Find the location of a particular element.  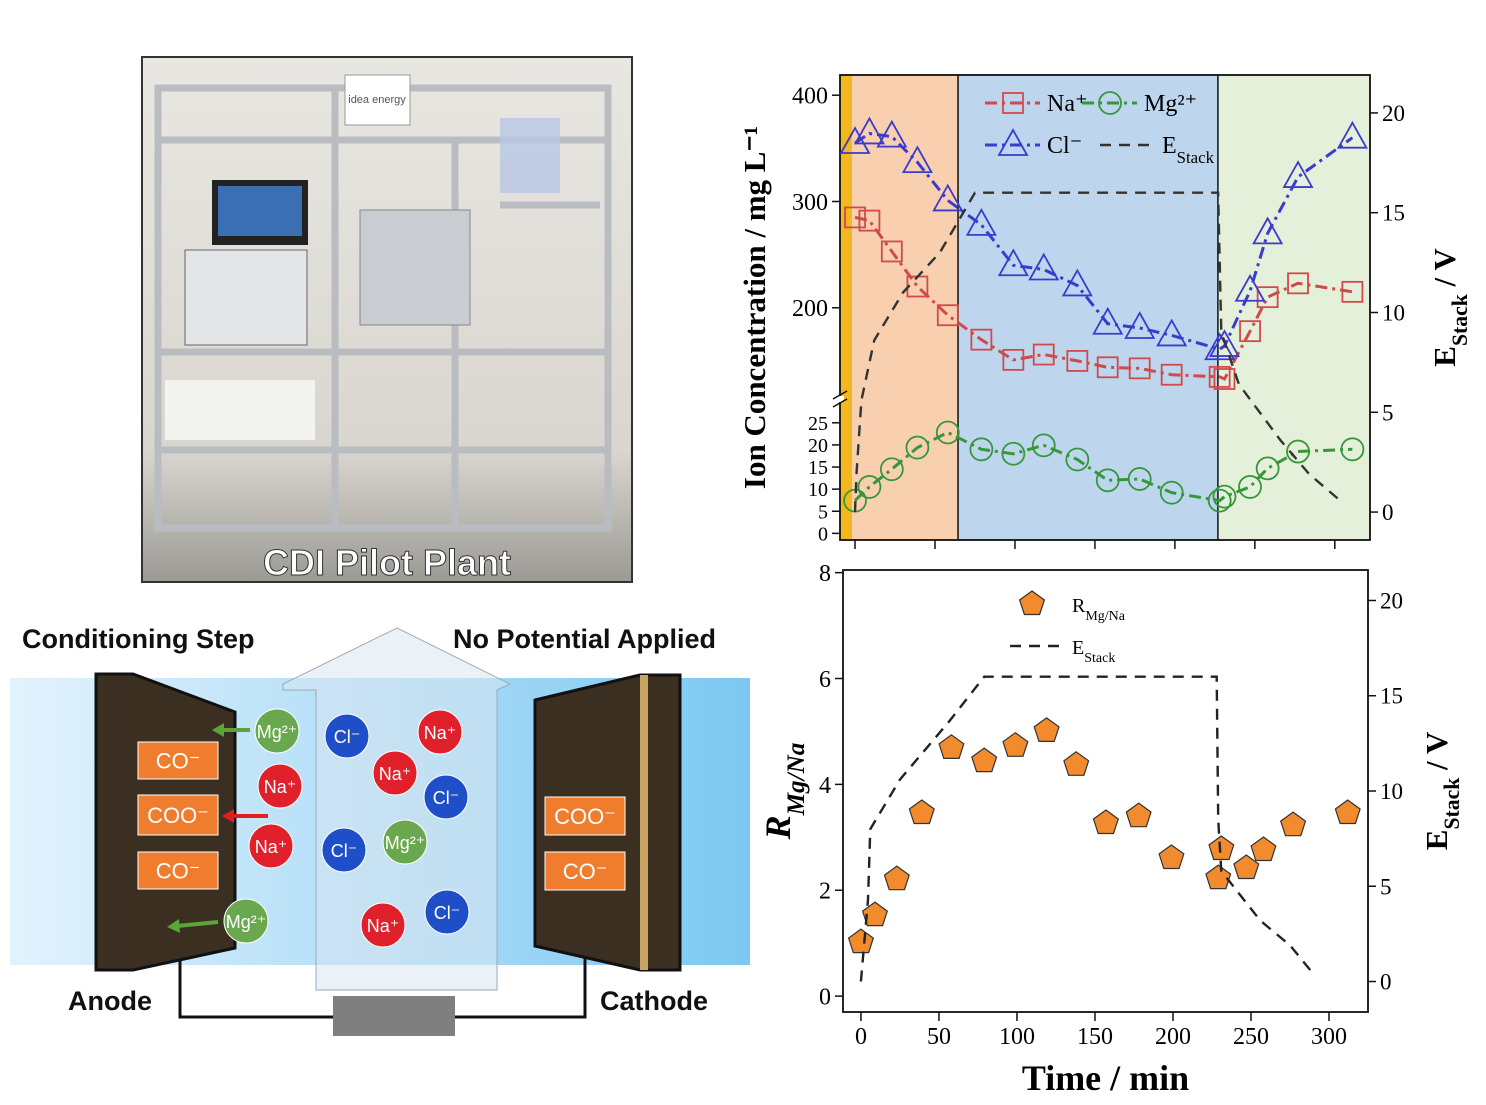

functional-group: CO⁻ is located at coordinates (178, 871).